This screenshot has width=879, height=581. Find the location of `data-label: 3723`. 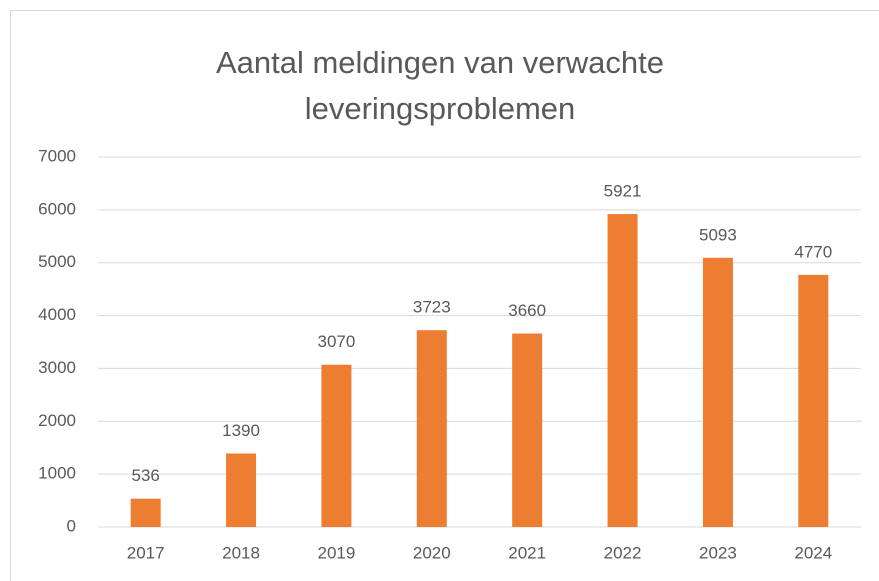

data-label: 3723 is located at coordinates (432, 307).